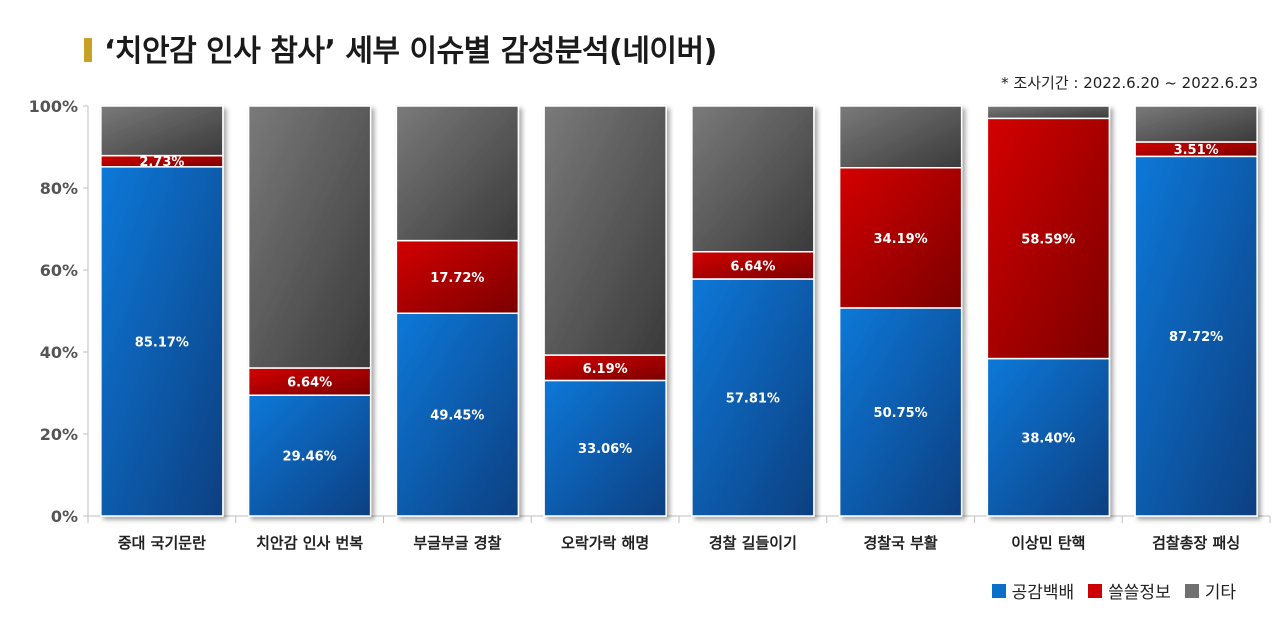 This screenshot has width=1280, height=623. I want to click on legend-item-empathy: 공감백배, so click(1033, 590).